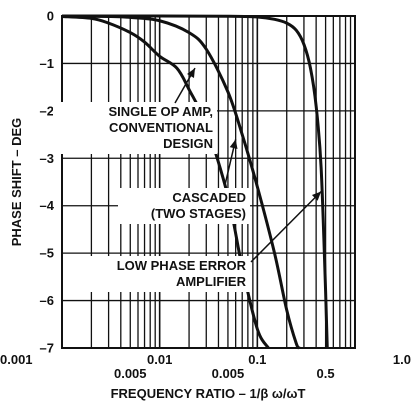  I want to click on annotation-arrow, so click(286, 226).